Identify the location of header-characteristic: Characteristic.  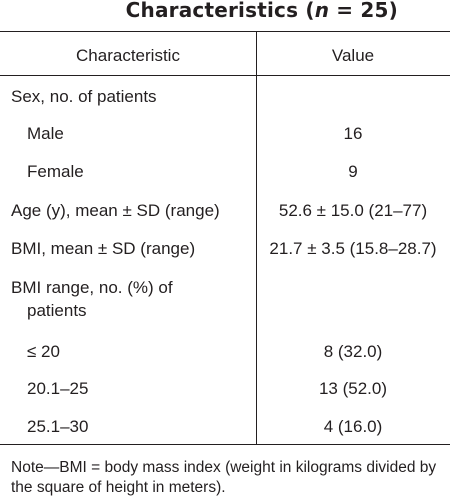
(128, 55).